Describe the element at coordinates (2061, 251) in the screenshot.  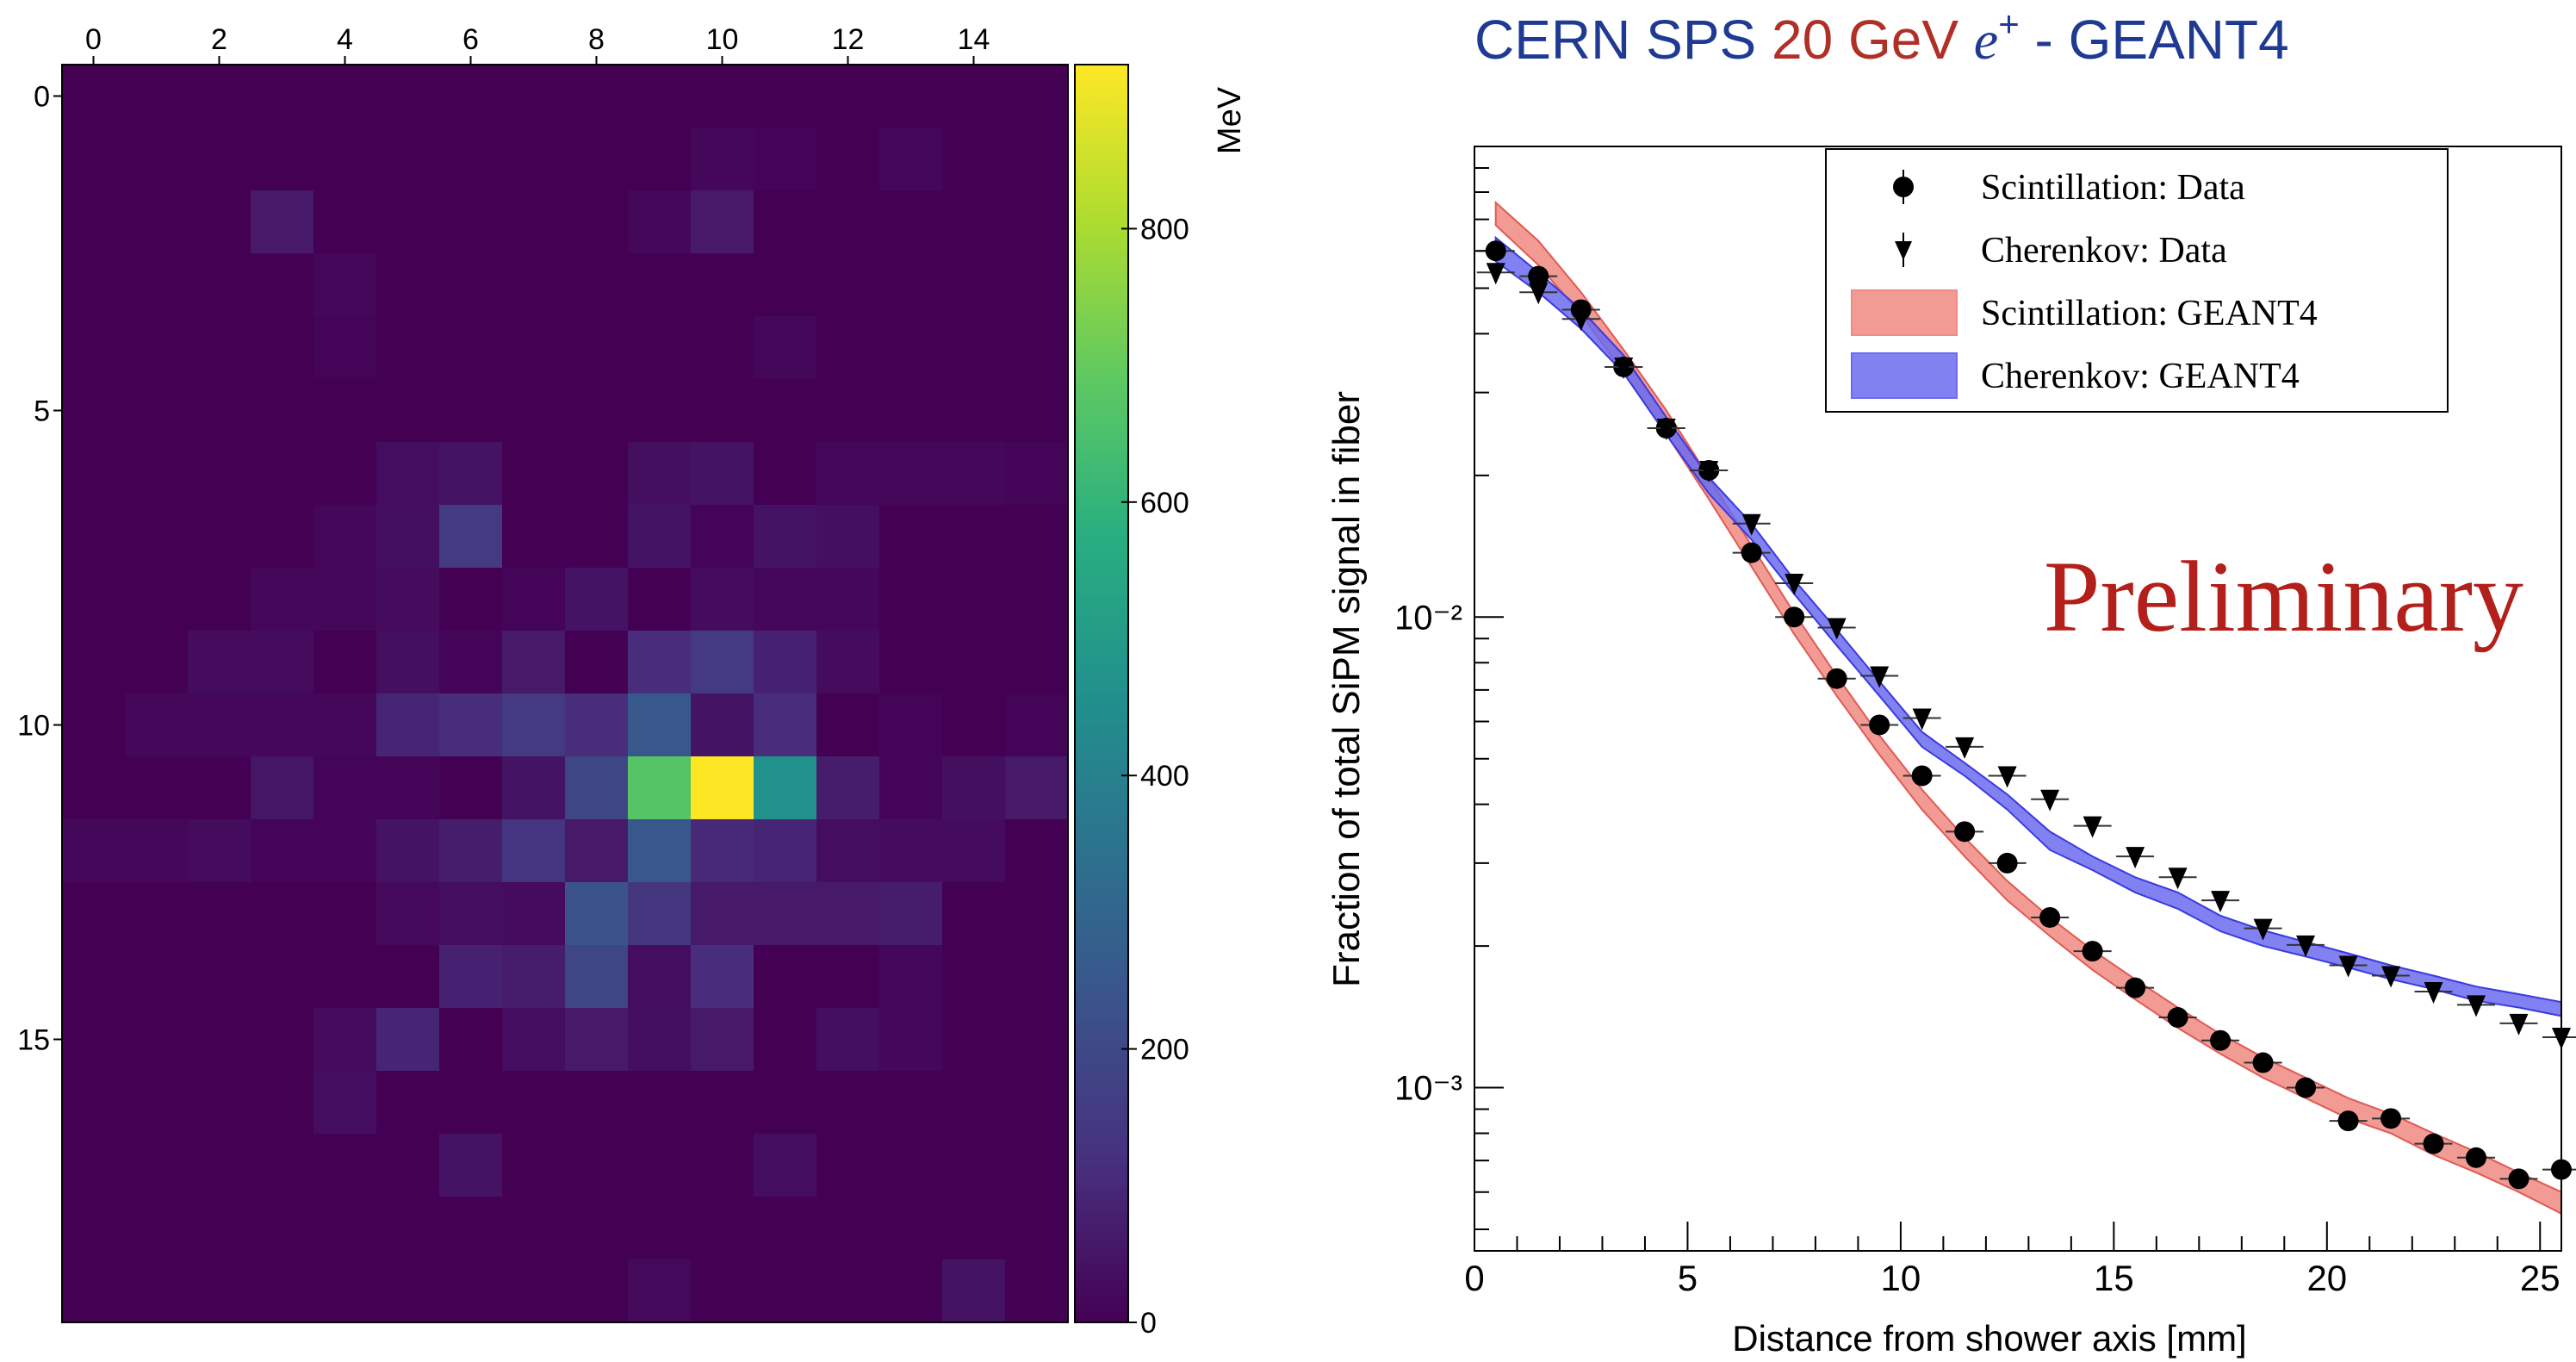
I see `legend-item: Cherenkov: Data` at that location.